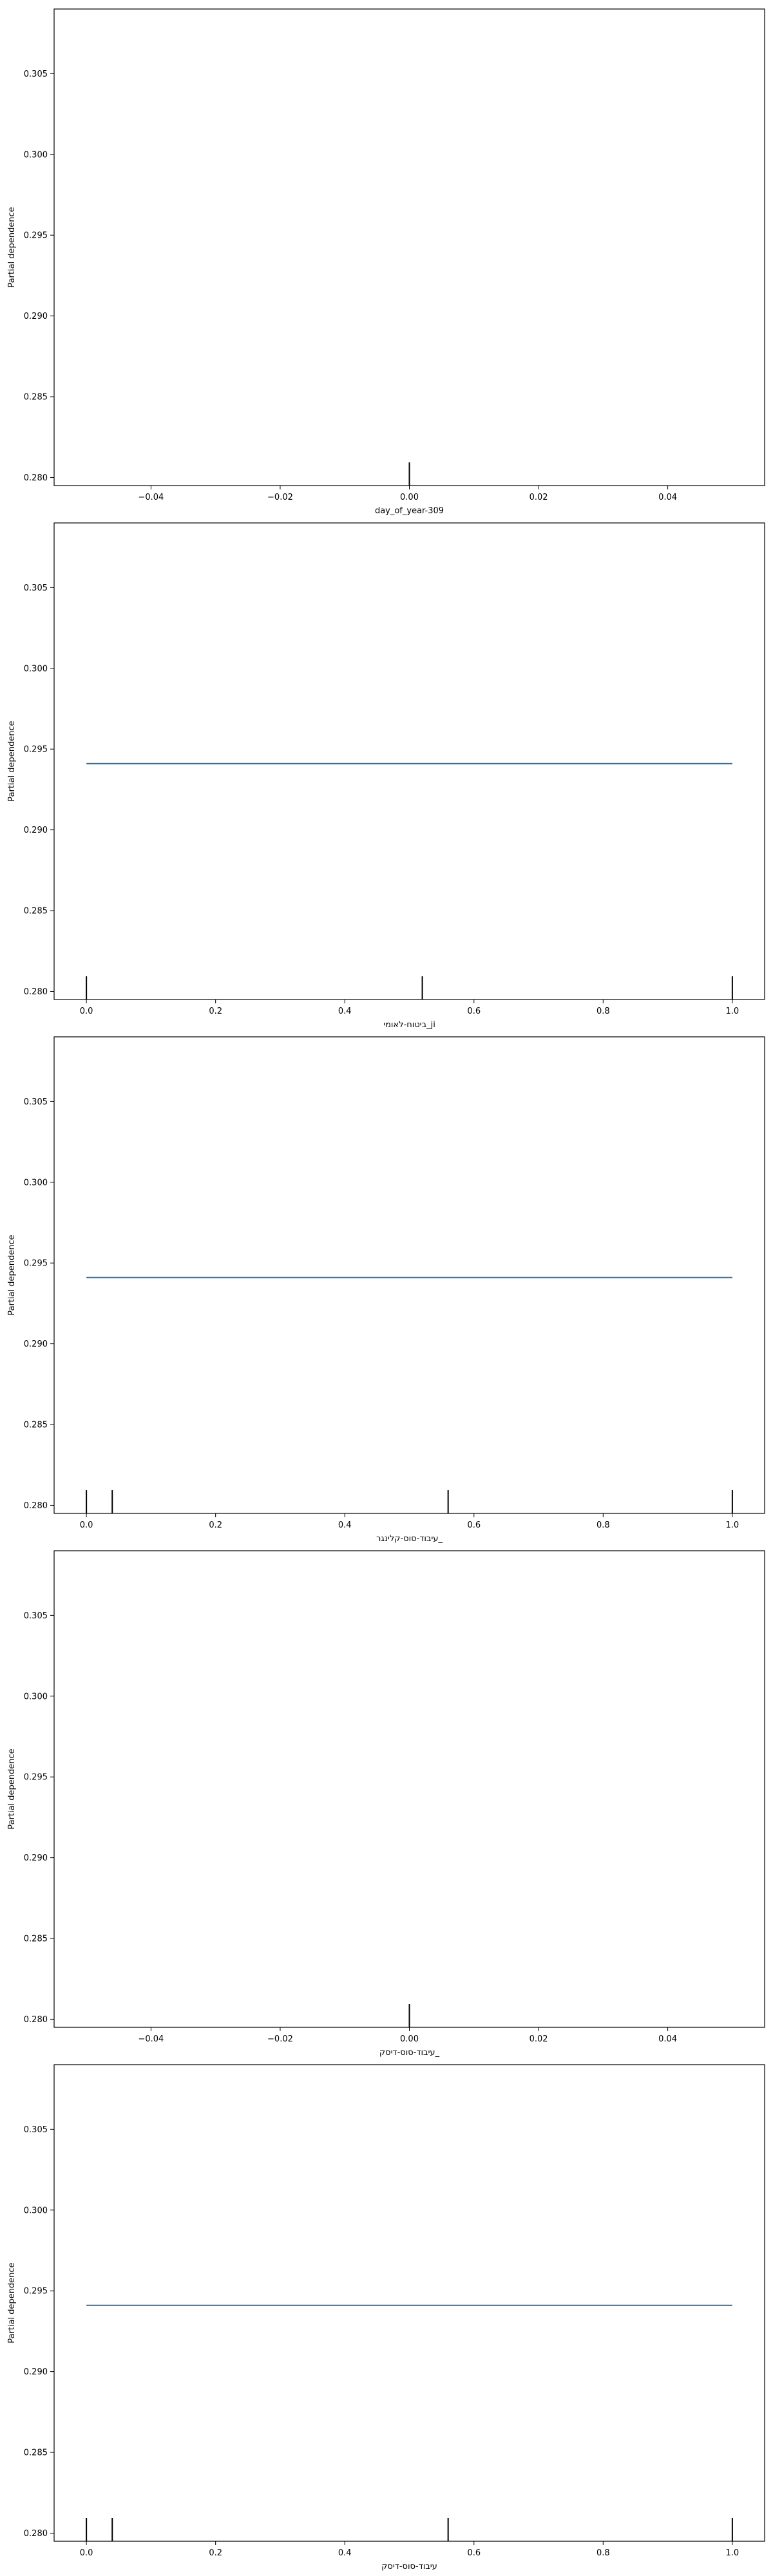 The image size is (773, 2576). I want to click on x-axis-label: עיבוד-סוס-דיסק_, so click(409, 2053).